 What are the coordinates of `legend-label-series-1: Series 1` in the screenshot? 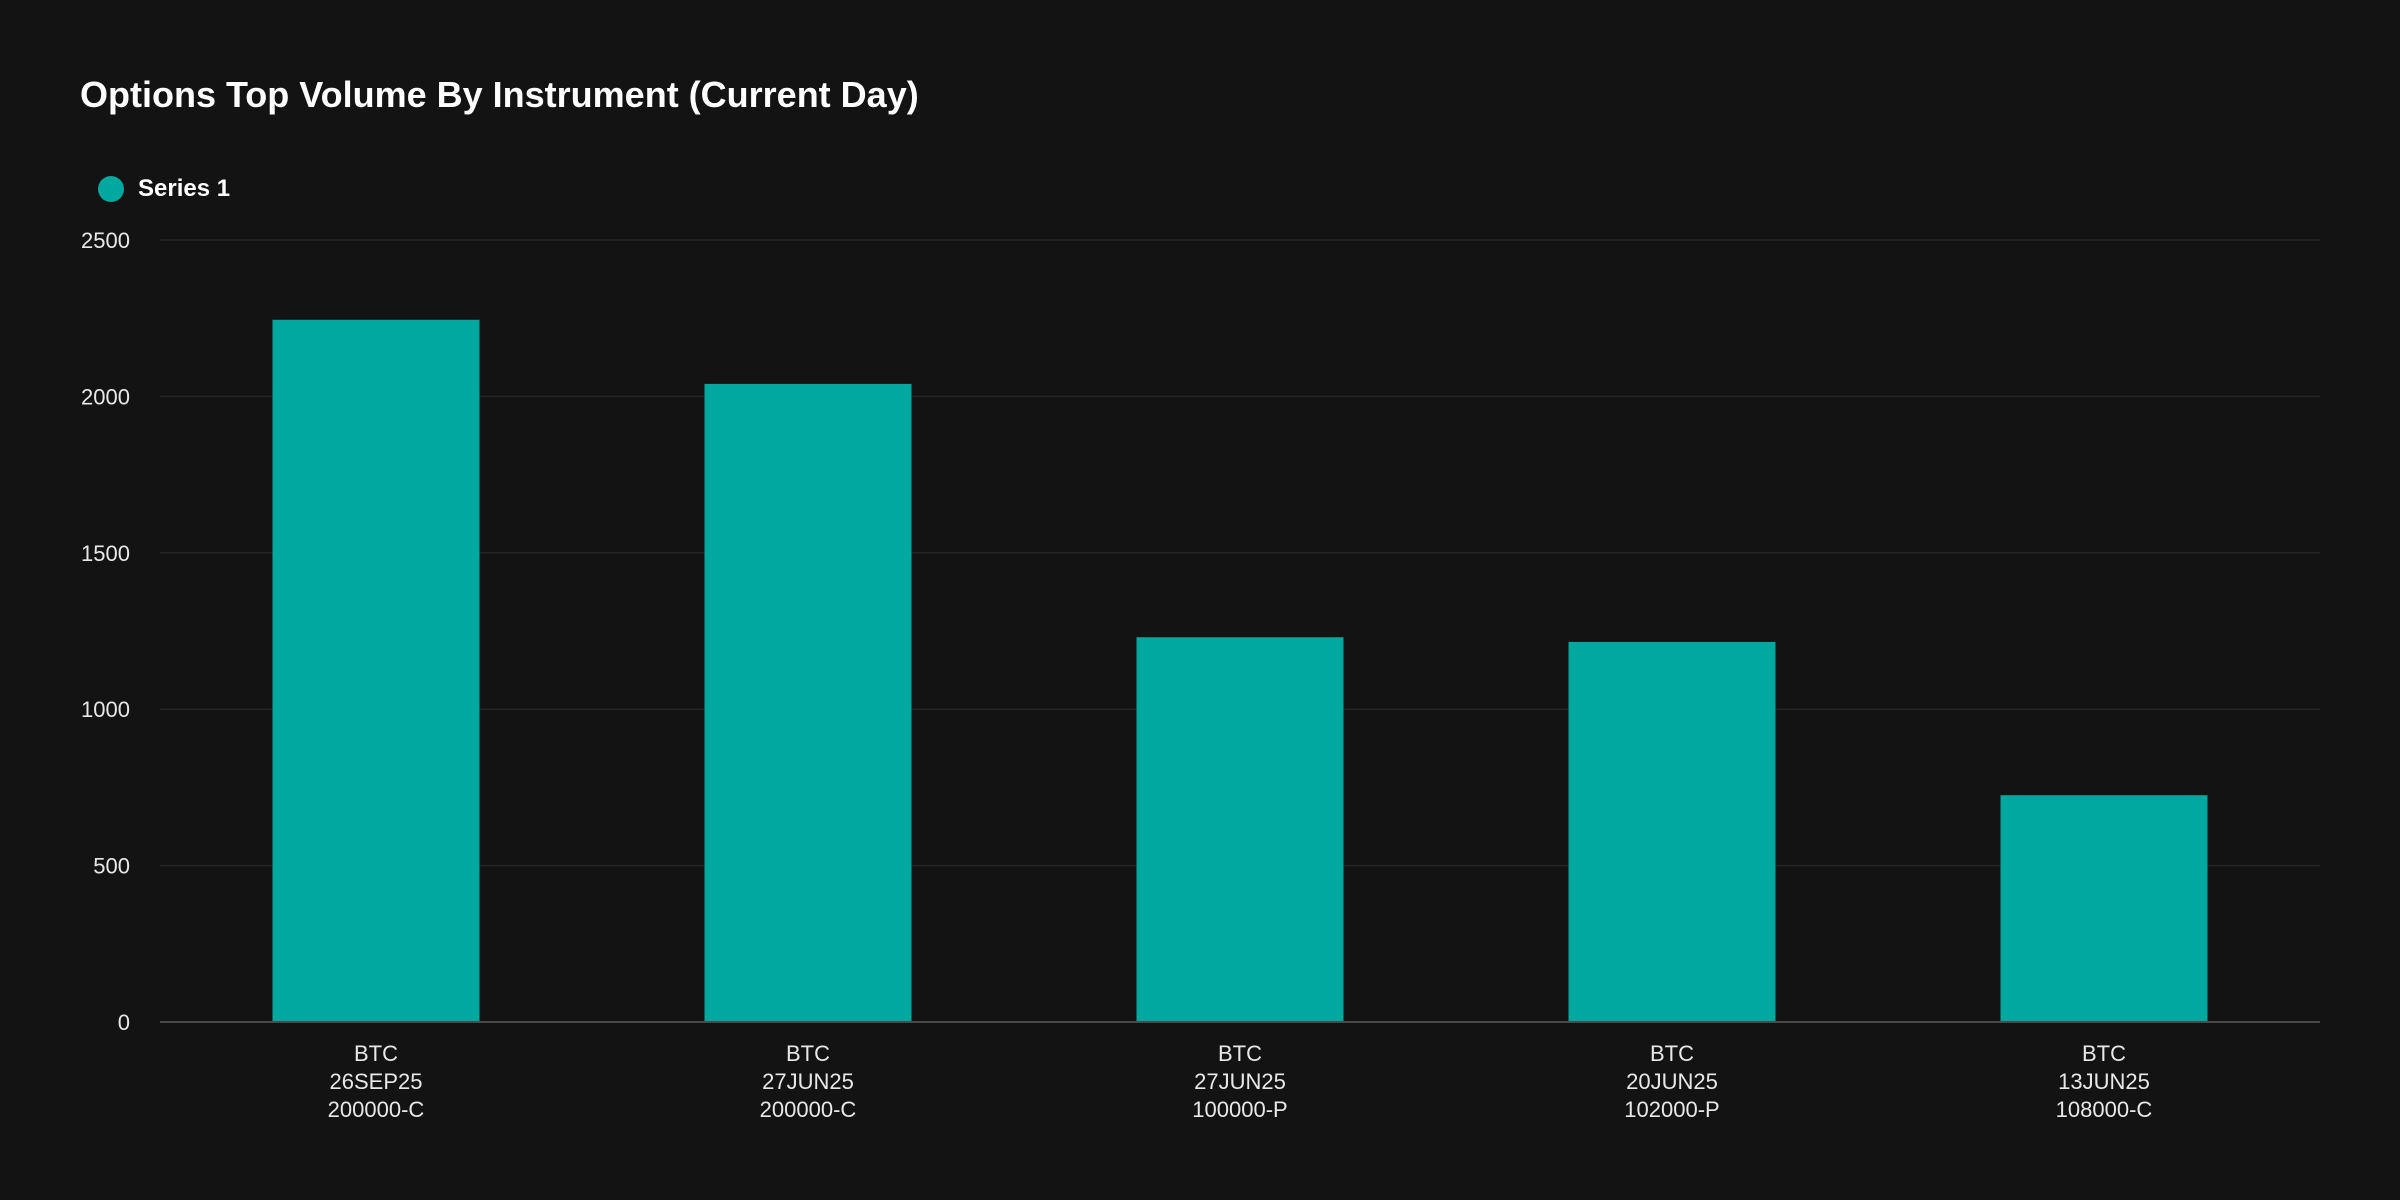 It's located at (184, 188).